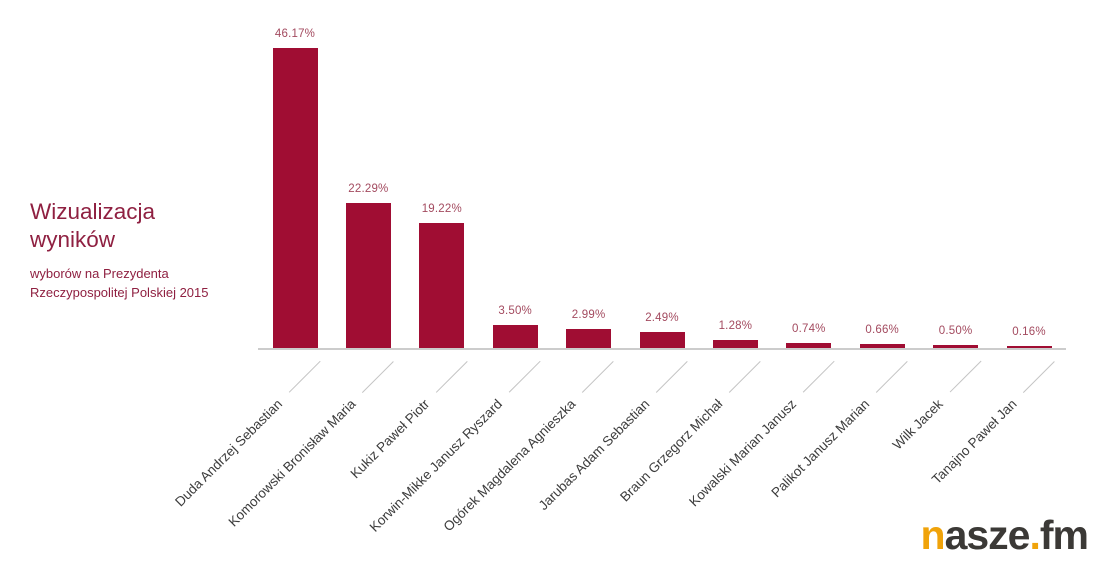  Describe the element at coordinates (735, 326) in the screenshot. I see `bar-value-label: 1.28%` at that location.